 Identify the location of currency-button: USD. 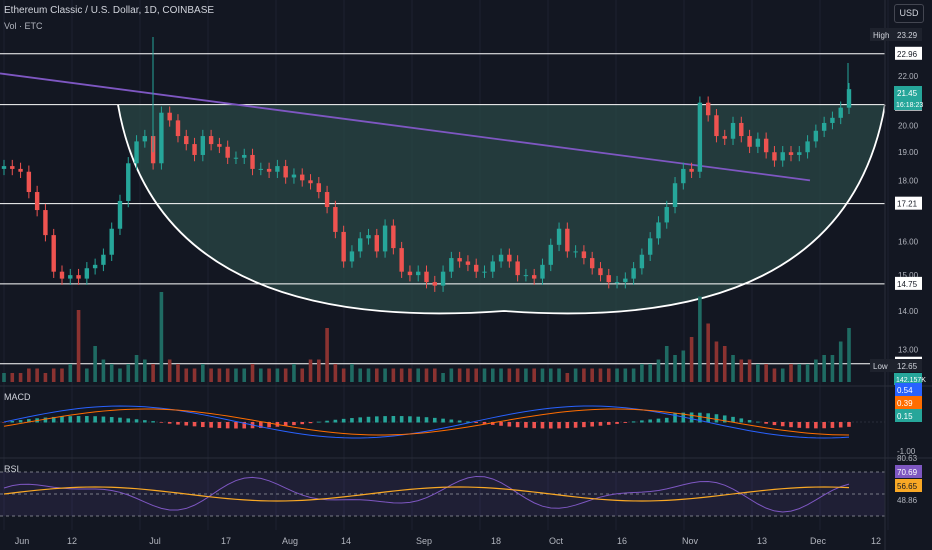
(909, 13).